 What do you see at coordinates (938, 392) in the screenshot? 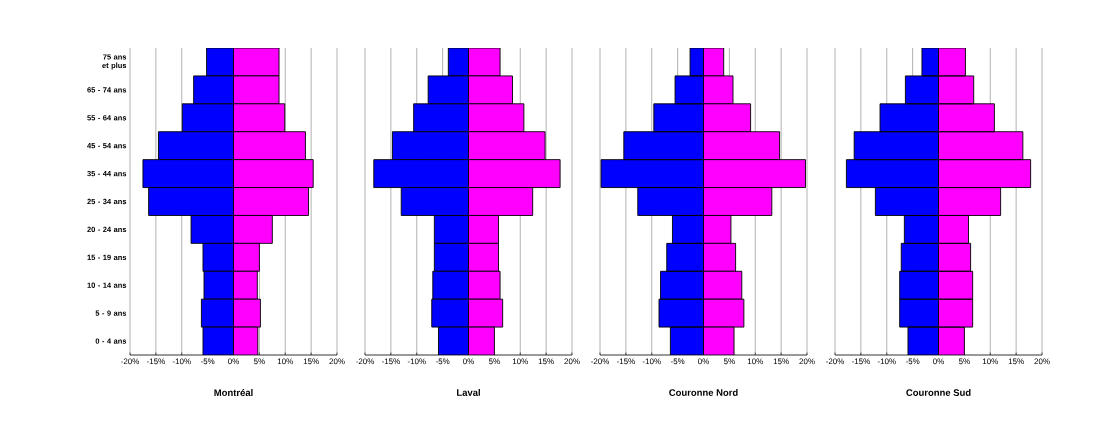
I see `x-axis-title: Couronne Sud` at bounding box center [938, 392].